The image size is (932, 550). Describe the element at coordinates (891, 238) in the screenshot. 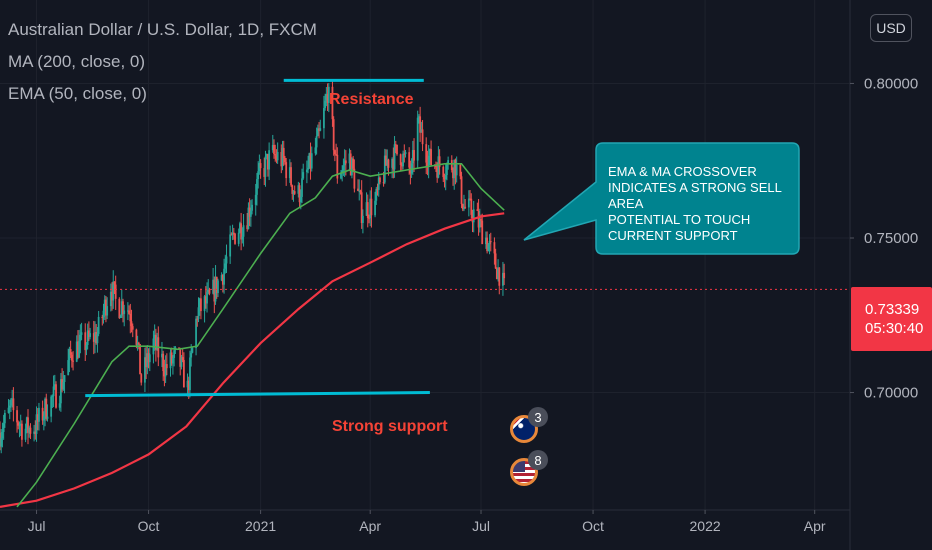

I see `y-tick-label: 0.75000` at that location.